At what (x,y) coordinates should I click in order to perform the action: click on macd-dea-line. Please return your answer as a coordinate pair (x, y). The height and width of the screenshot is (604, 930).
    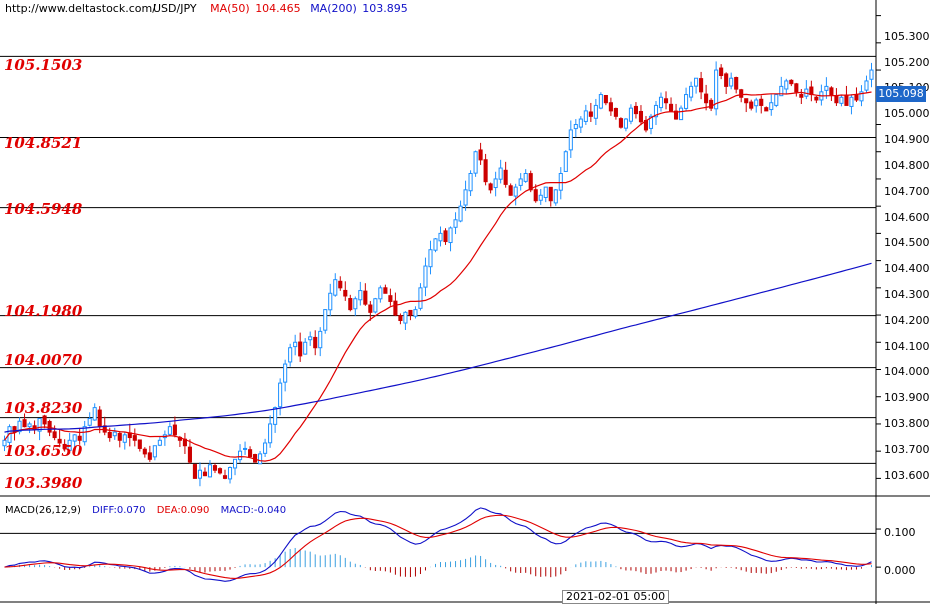
    Looking at the image, I should click on (438, 546).